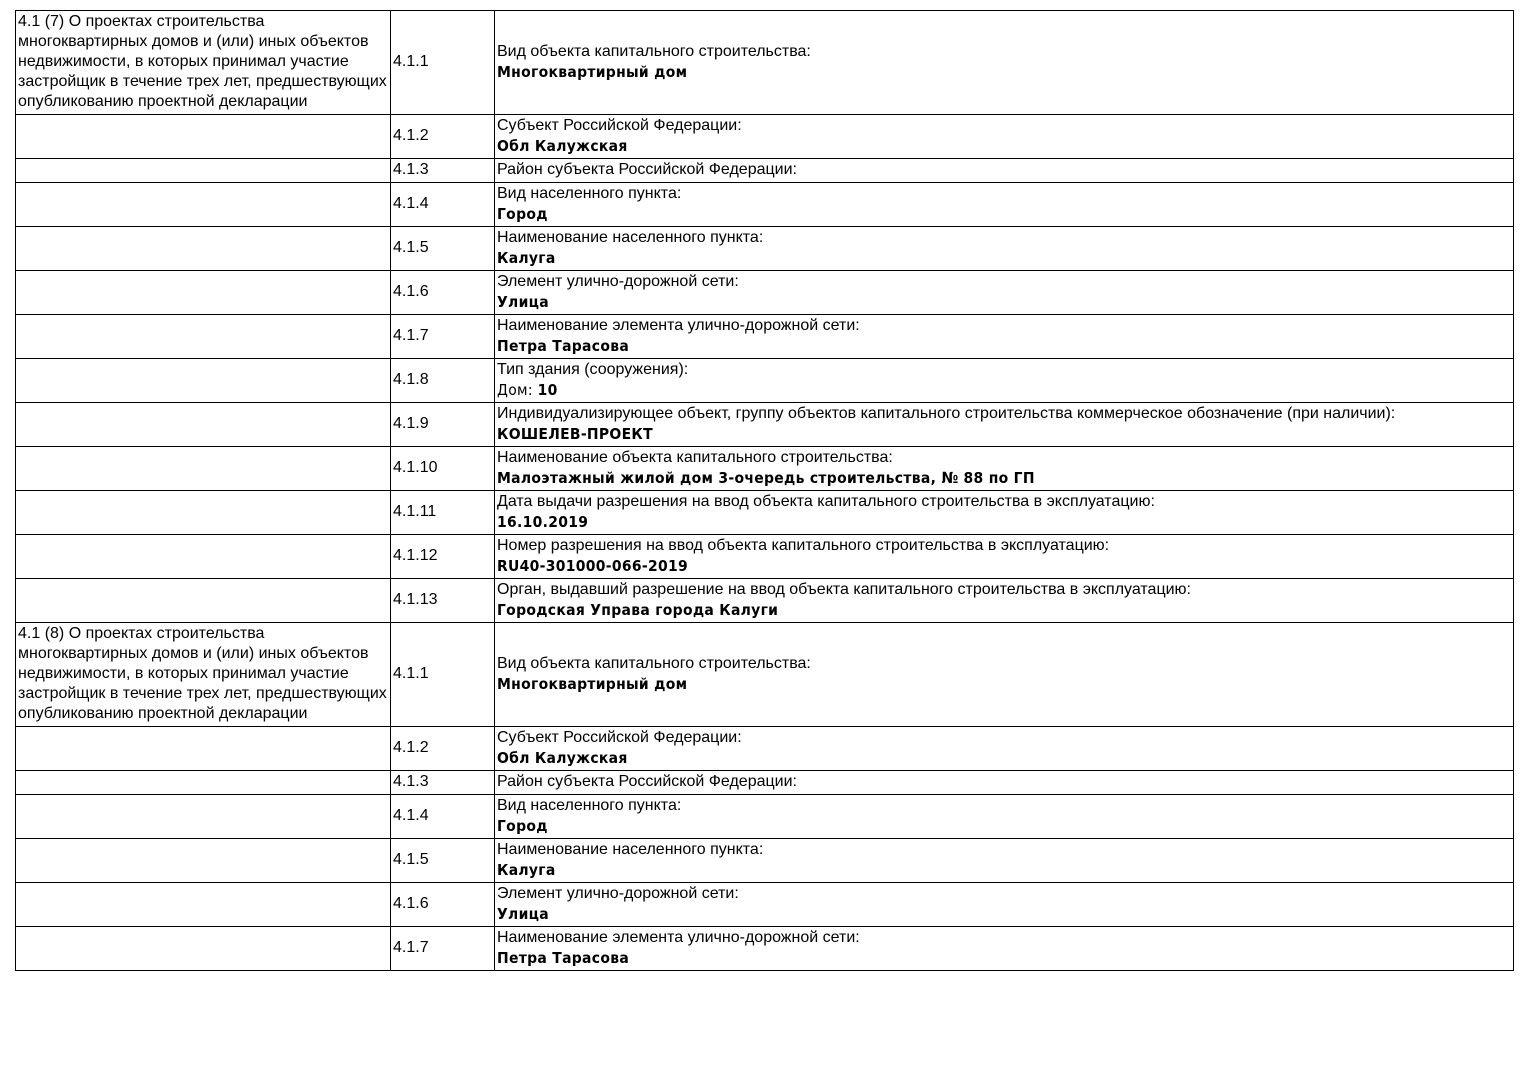  Describe the element at coordinates (442, 170) in the screenshot. I see `item-code: 4.1.3` at that location.